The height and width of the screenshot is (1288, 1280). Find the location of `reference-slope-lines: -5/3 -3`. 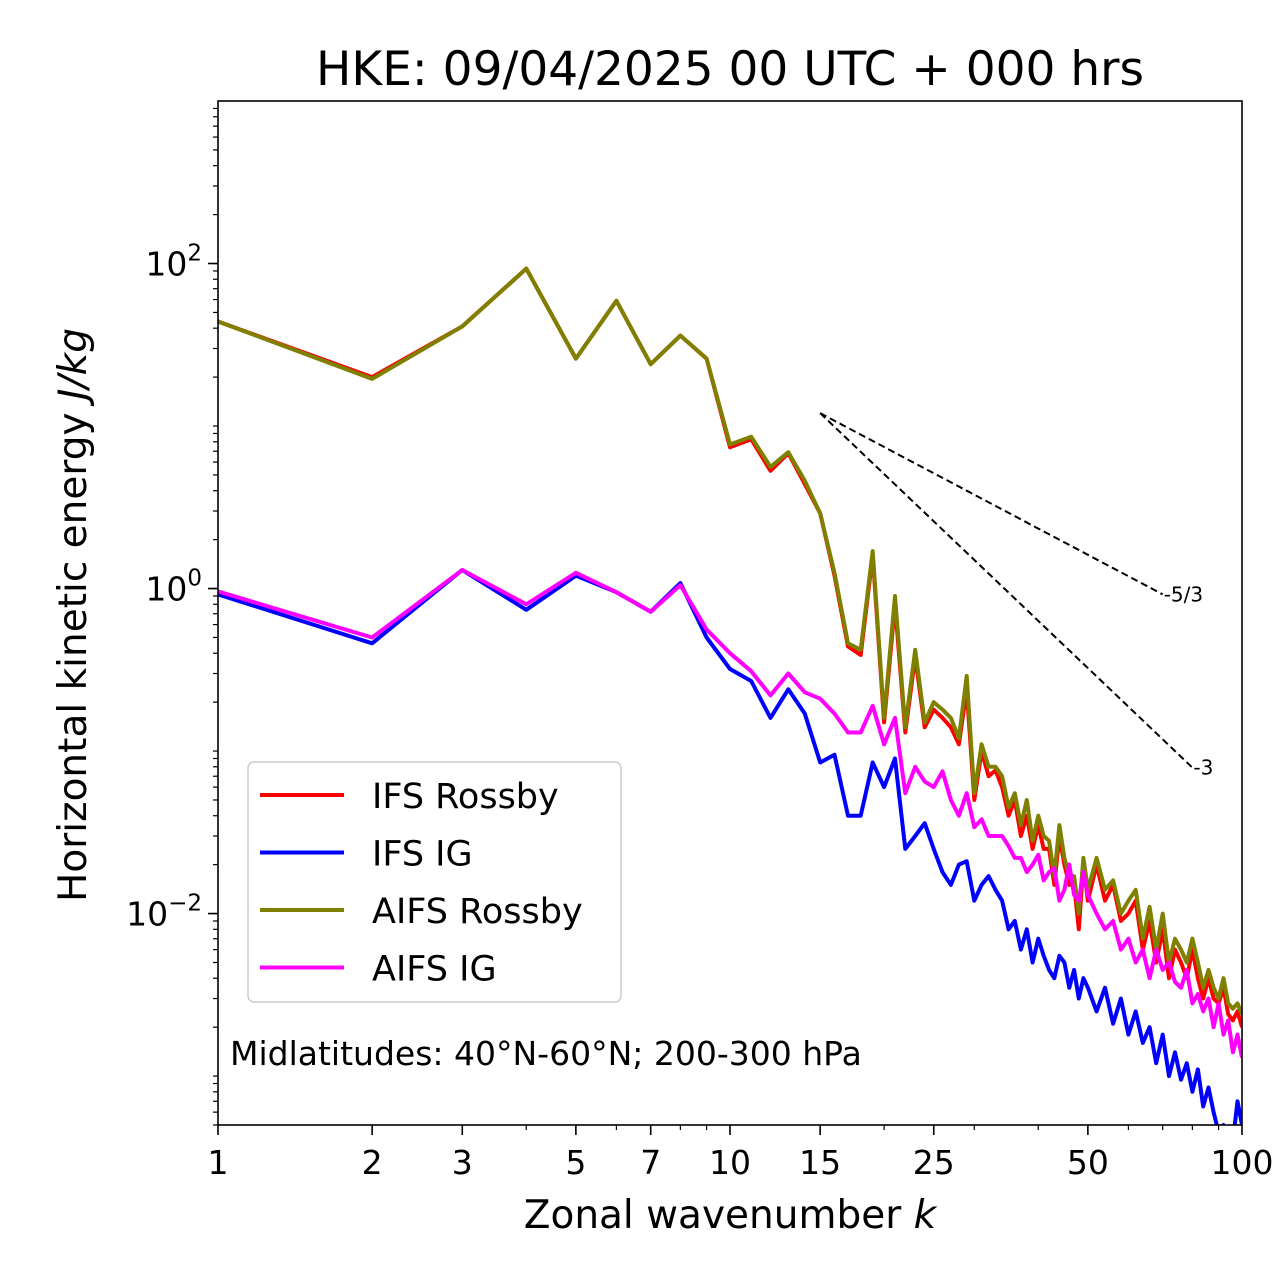

reference-slope-lines: -5/3 -3 is located at coordinates (1016, 596).